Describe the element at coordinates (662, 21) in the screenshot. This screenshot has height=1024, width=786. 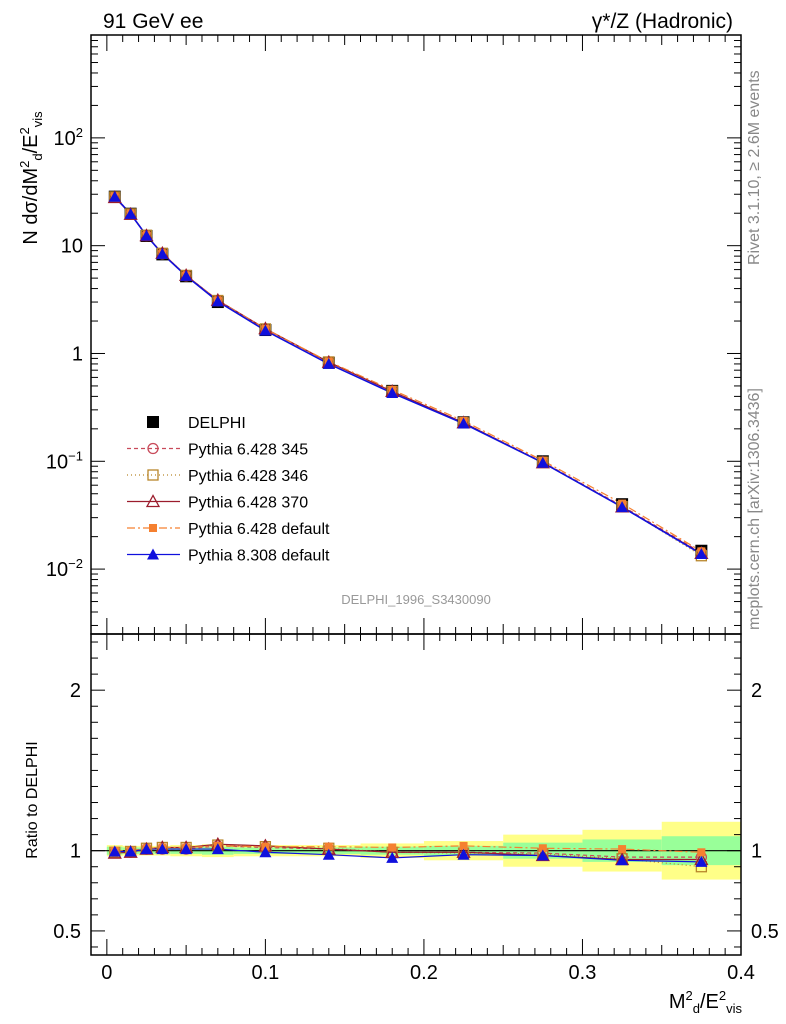
I see `title-right: γ*/Z (Hadronic)` at that location.